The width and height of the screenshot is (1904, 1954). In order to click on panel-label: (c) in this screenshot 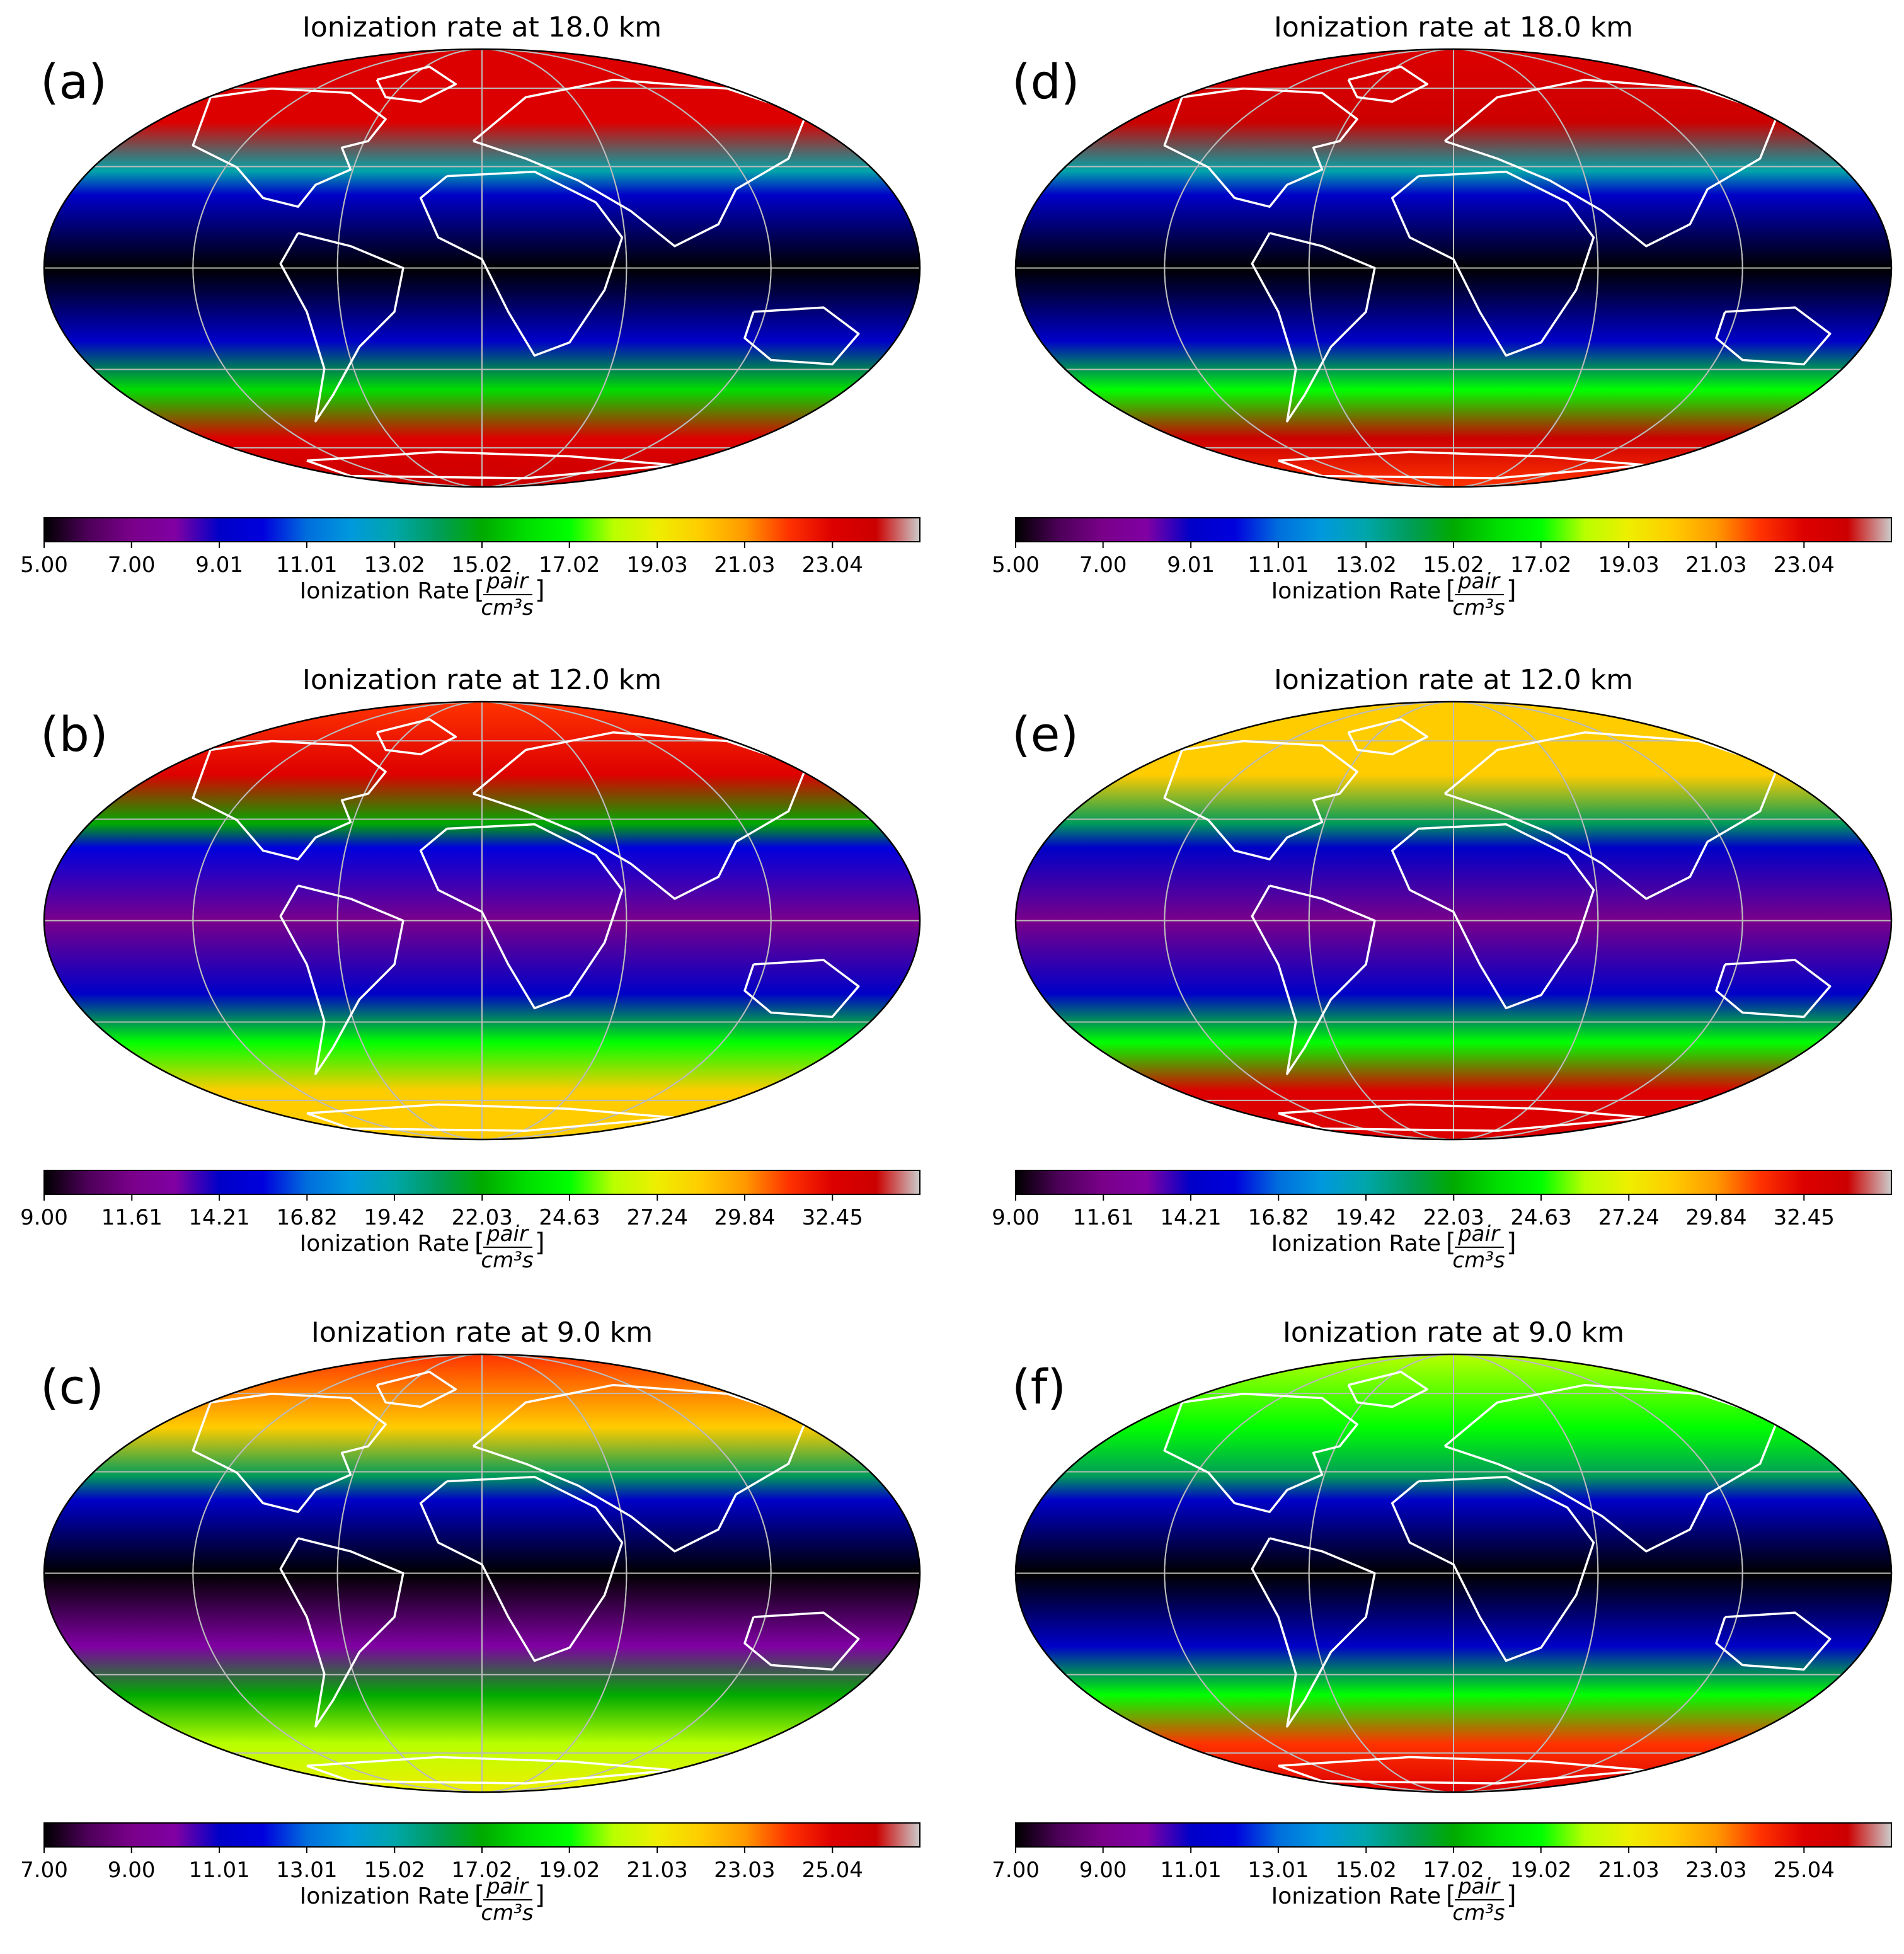, I will do `click(72, 1387)`.